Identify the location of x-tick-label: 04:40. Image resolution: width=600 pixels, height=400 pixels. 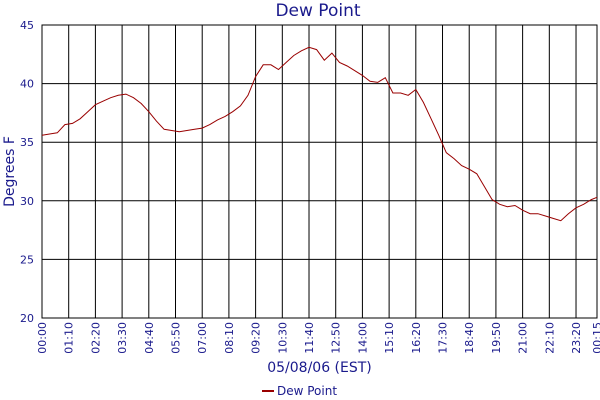
(149, 338).